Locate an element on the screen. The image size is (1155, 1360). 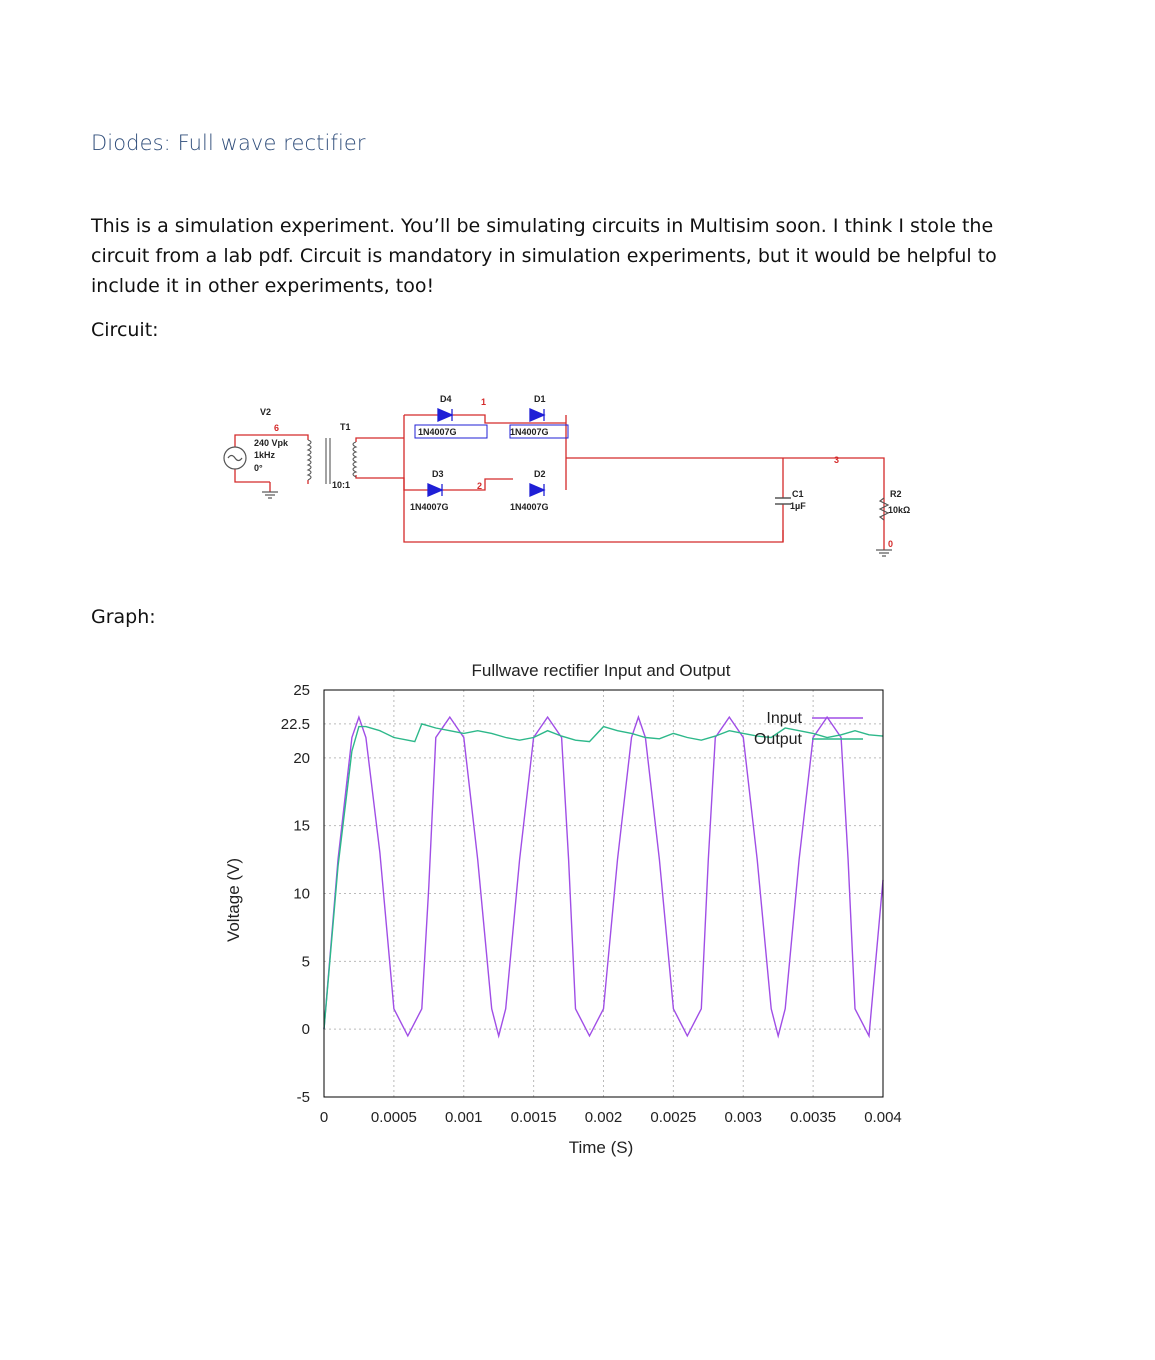
capacitor-icon is located at coordinates (783, 501).